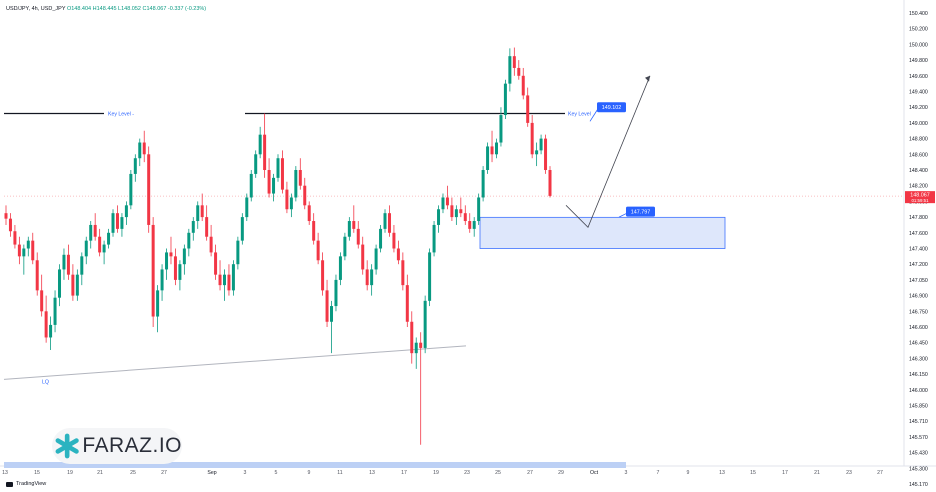 The height and width of the screenshot is (492, 936). Describe the element at coordinates (133, 473) in the screenshot. I see `x-tick-label: 25` at that location.